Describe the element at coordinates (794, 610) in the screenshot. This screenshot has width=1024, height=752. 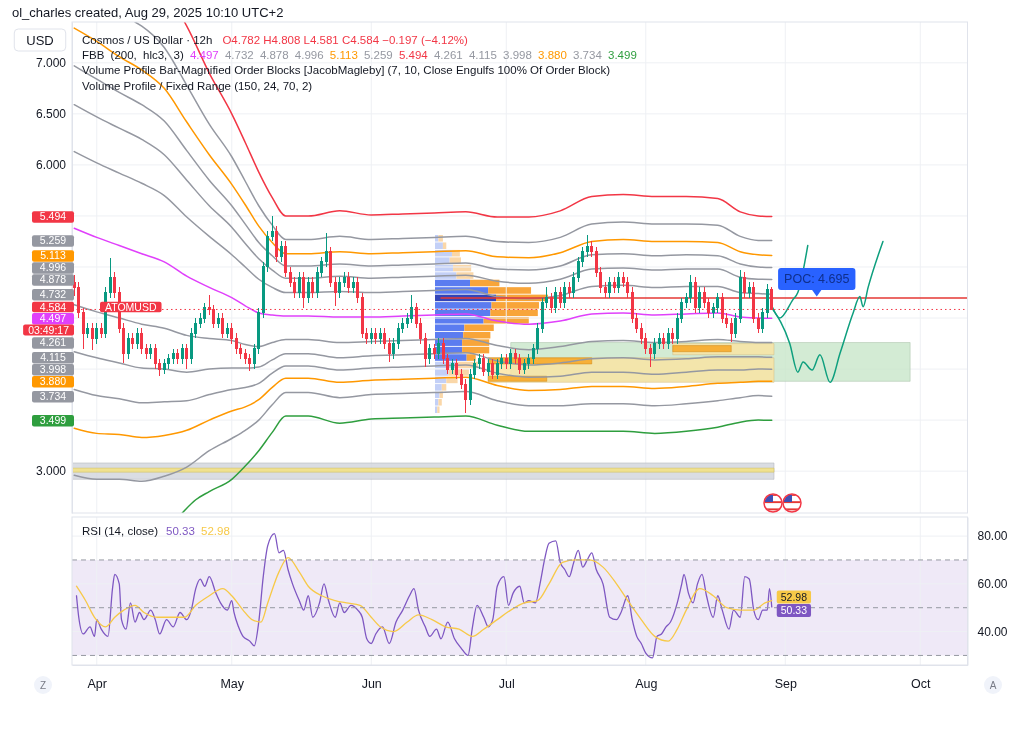
I see `data-label: 50.33` at that location.